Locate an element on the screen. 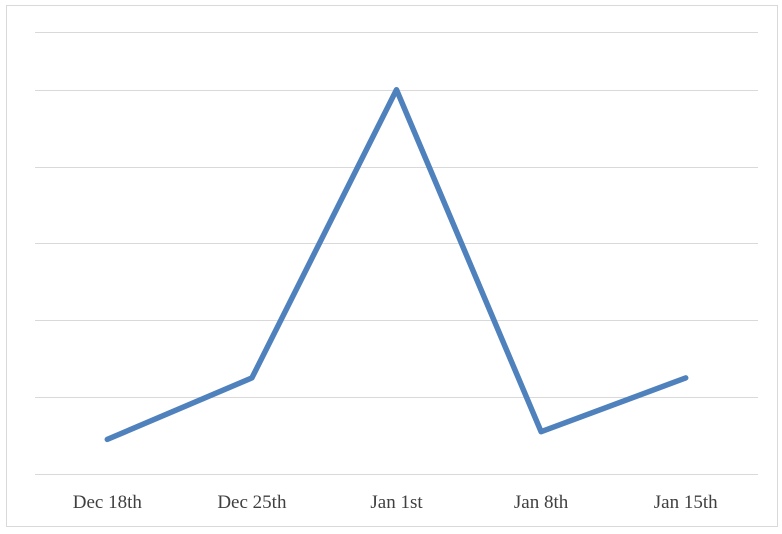 The image size is (782, 534). x-tick-label: Jan 1st is located at coordinates (396, 502).